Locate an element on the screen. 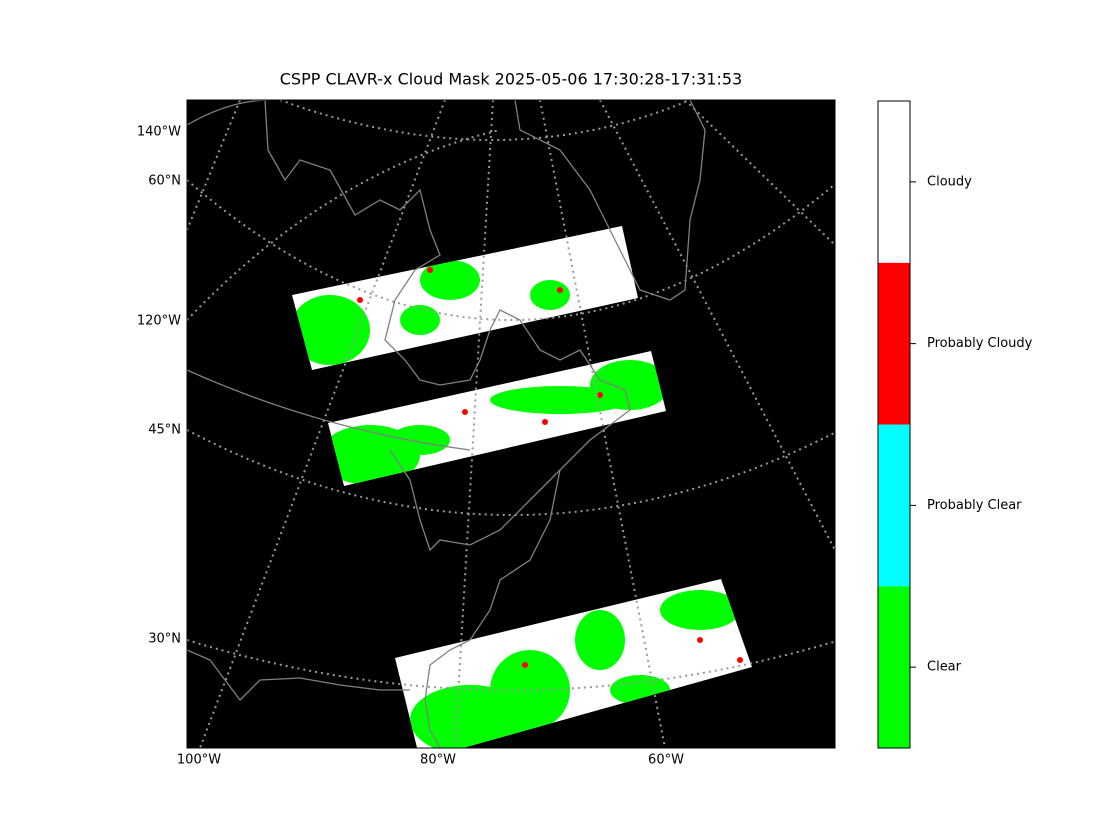 The width and height of the screenshot is (1120, 840). colorbar: Clear Probably Clear Probably Cloudy Cloudy is located at coordinates (955, 424).